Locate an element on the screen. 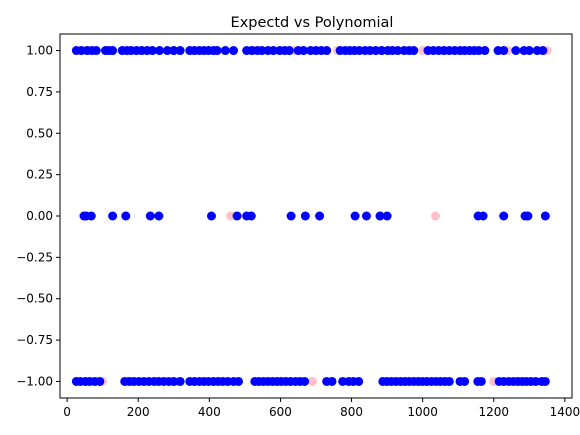 The image size is (580, 435). y-tick-label: −0.75 is located at coordinates (34, 340).